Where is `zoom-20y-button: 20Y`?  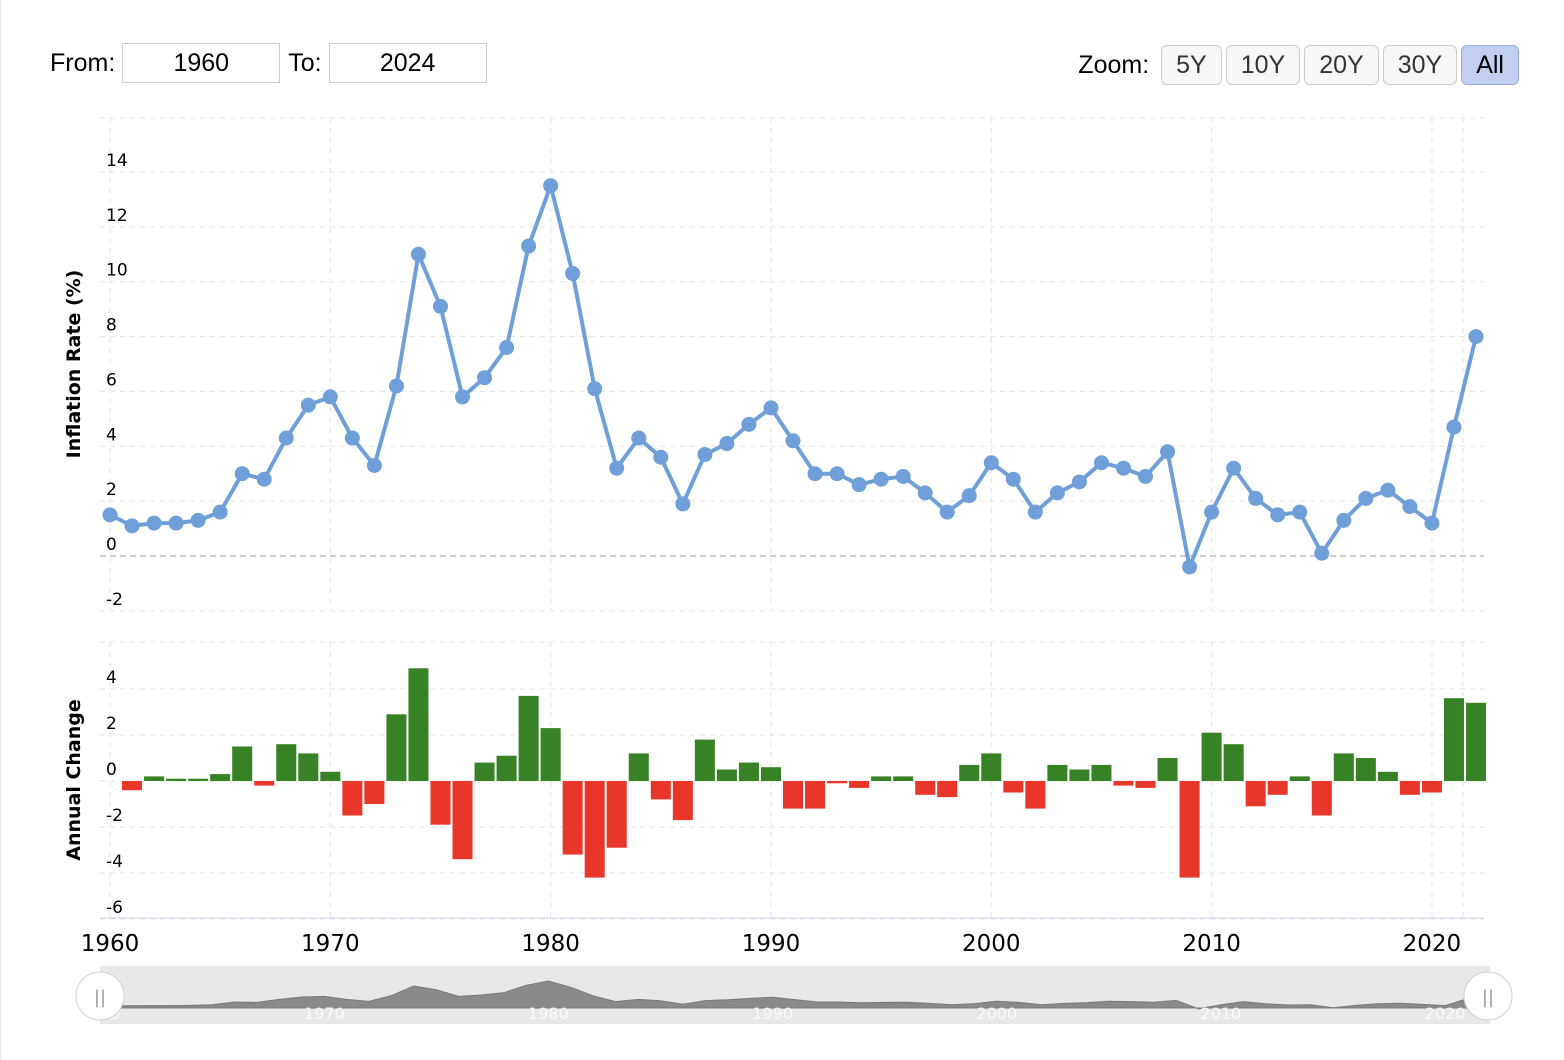
zoom-20y-button: 20Y is located at coordinates (1341, 65).